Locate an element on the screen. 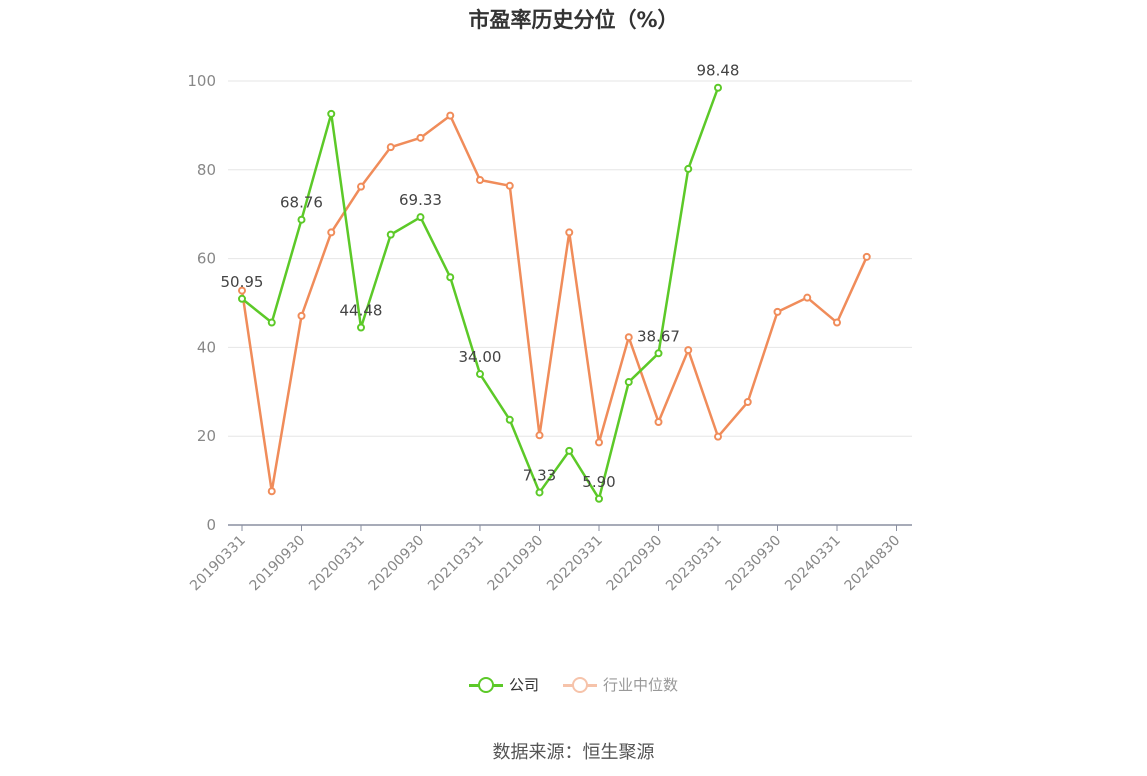 This screenshot has height=776, width=1147. x-tick-label: 20200930 is located at coordinates (397, 564).